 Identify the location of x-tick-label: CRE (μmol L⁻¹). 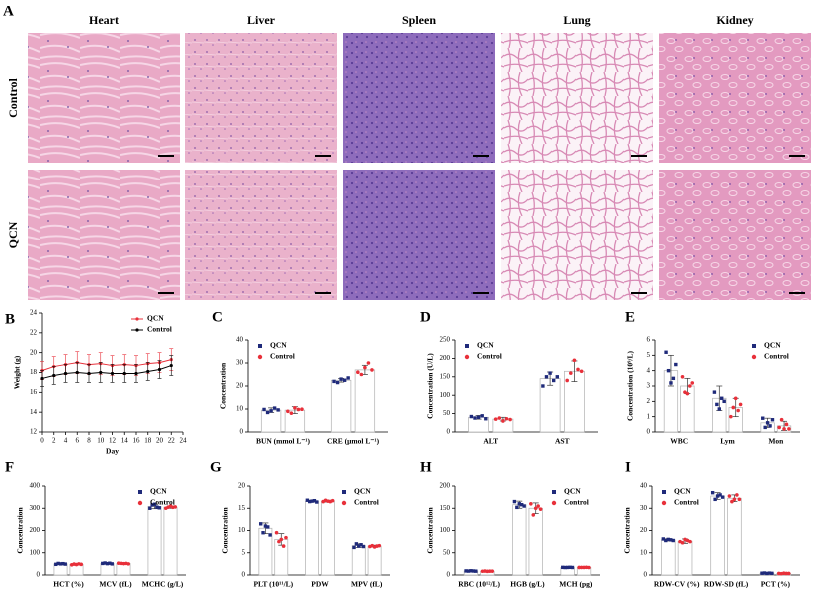
(353, 441).